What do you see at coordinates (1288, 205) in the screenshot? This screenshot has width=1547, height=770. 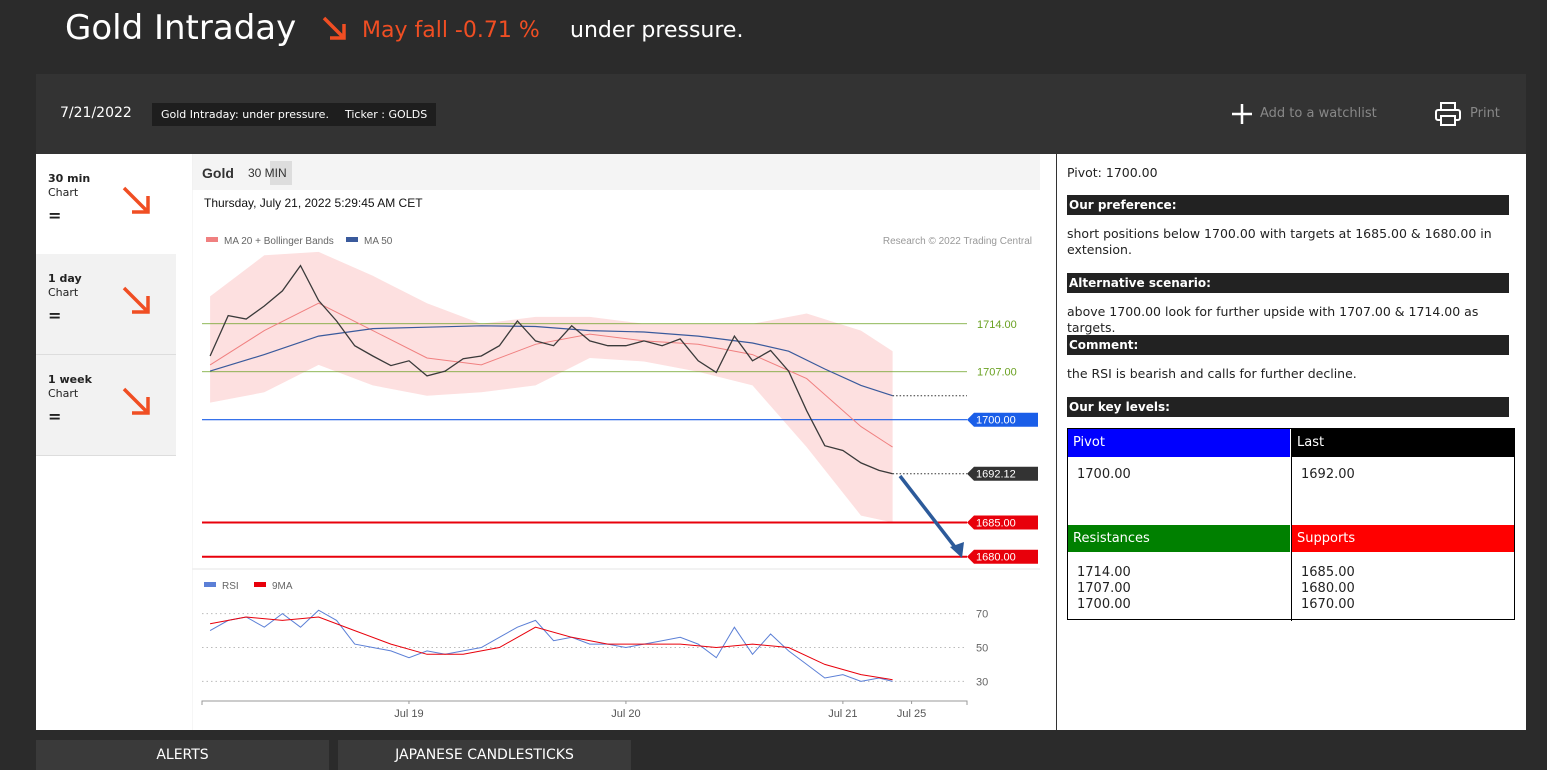 I see `section-heading: Our preference:` at bounding box center [1288, 205].